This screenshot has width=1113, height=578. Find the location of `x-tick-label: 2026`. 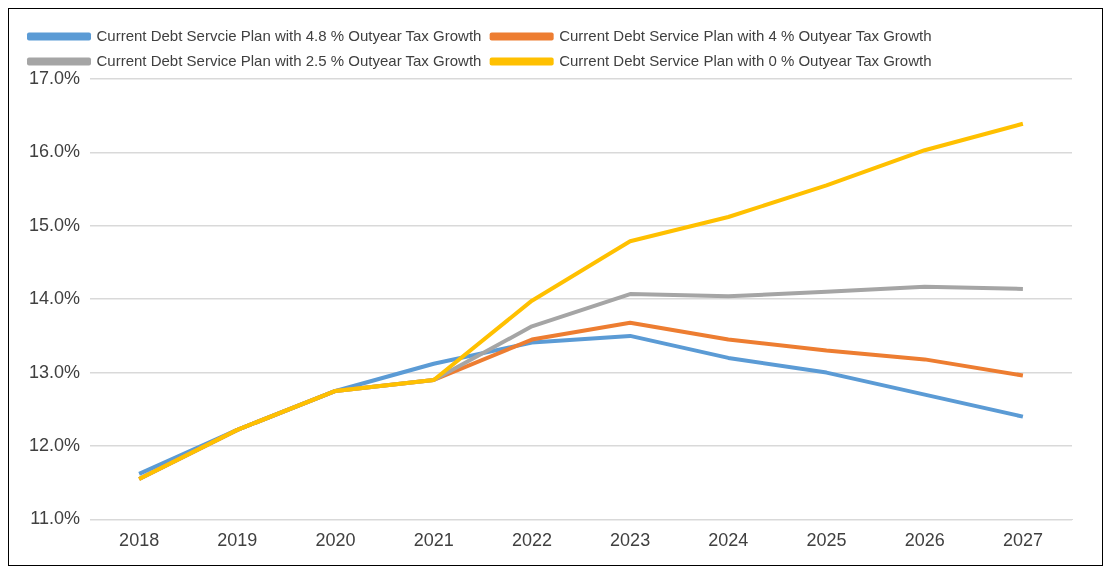

x-tick-label: 2026 is located at coordinates (924, 540).